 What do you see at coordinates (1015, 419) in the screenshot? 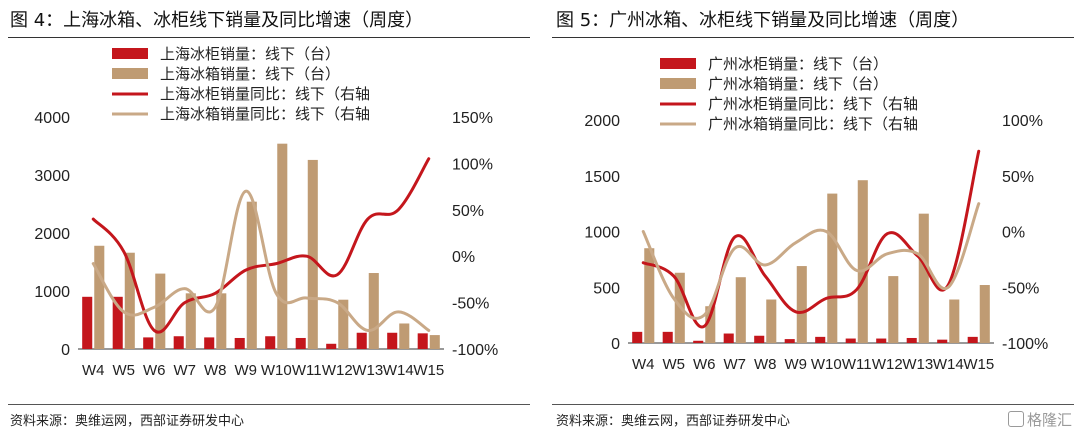
I see `watermark-logo-icon` at bounding box center [1015, 419].